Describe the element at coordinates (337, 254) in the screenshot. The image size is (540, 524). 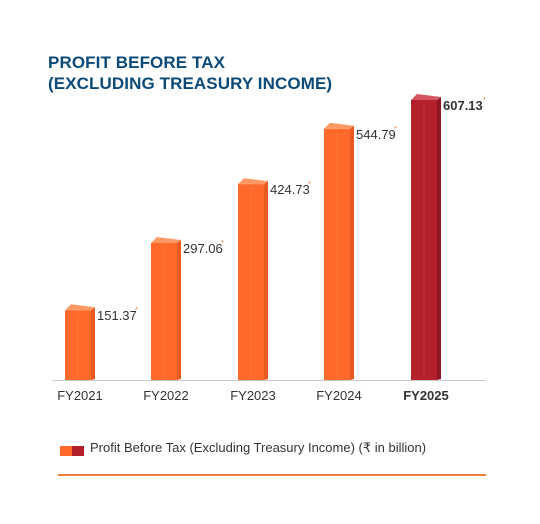
I see `bar-fy2024` at that location.